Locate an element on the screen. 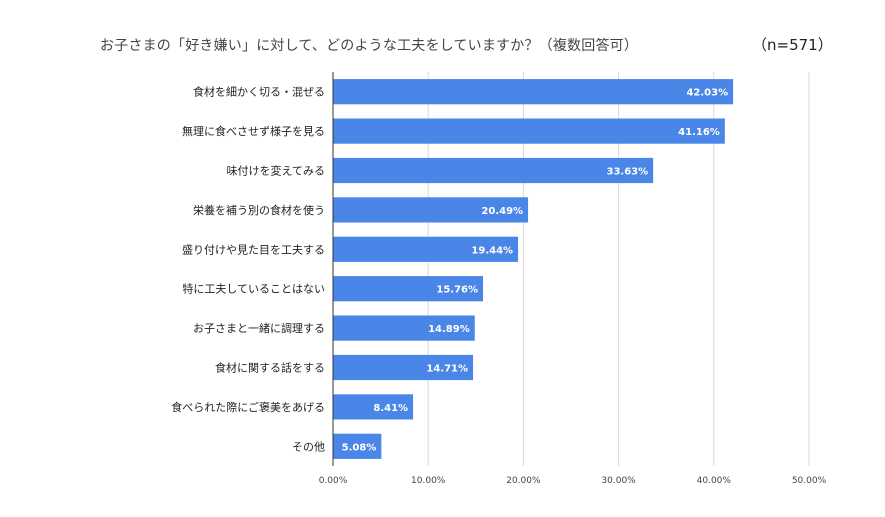 Image resolution: width=885 pixels, height=517 pixels. x-tick-label: 20.00% is located at coordinates (523, 481).